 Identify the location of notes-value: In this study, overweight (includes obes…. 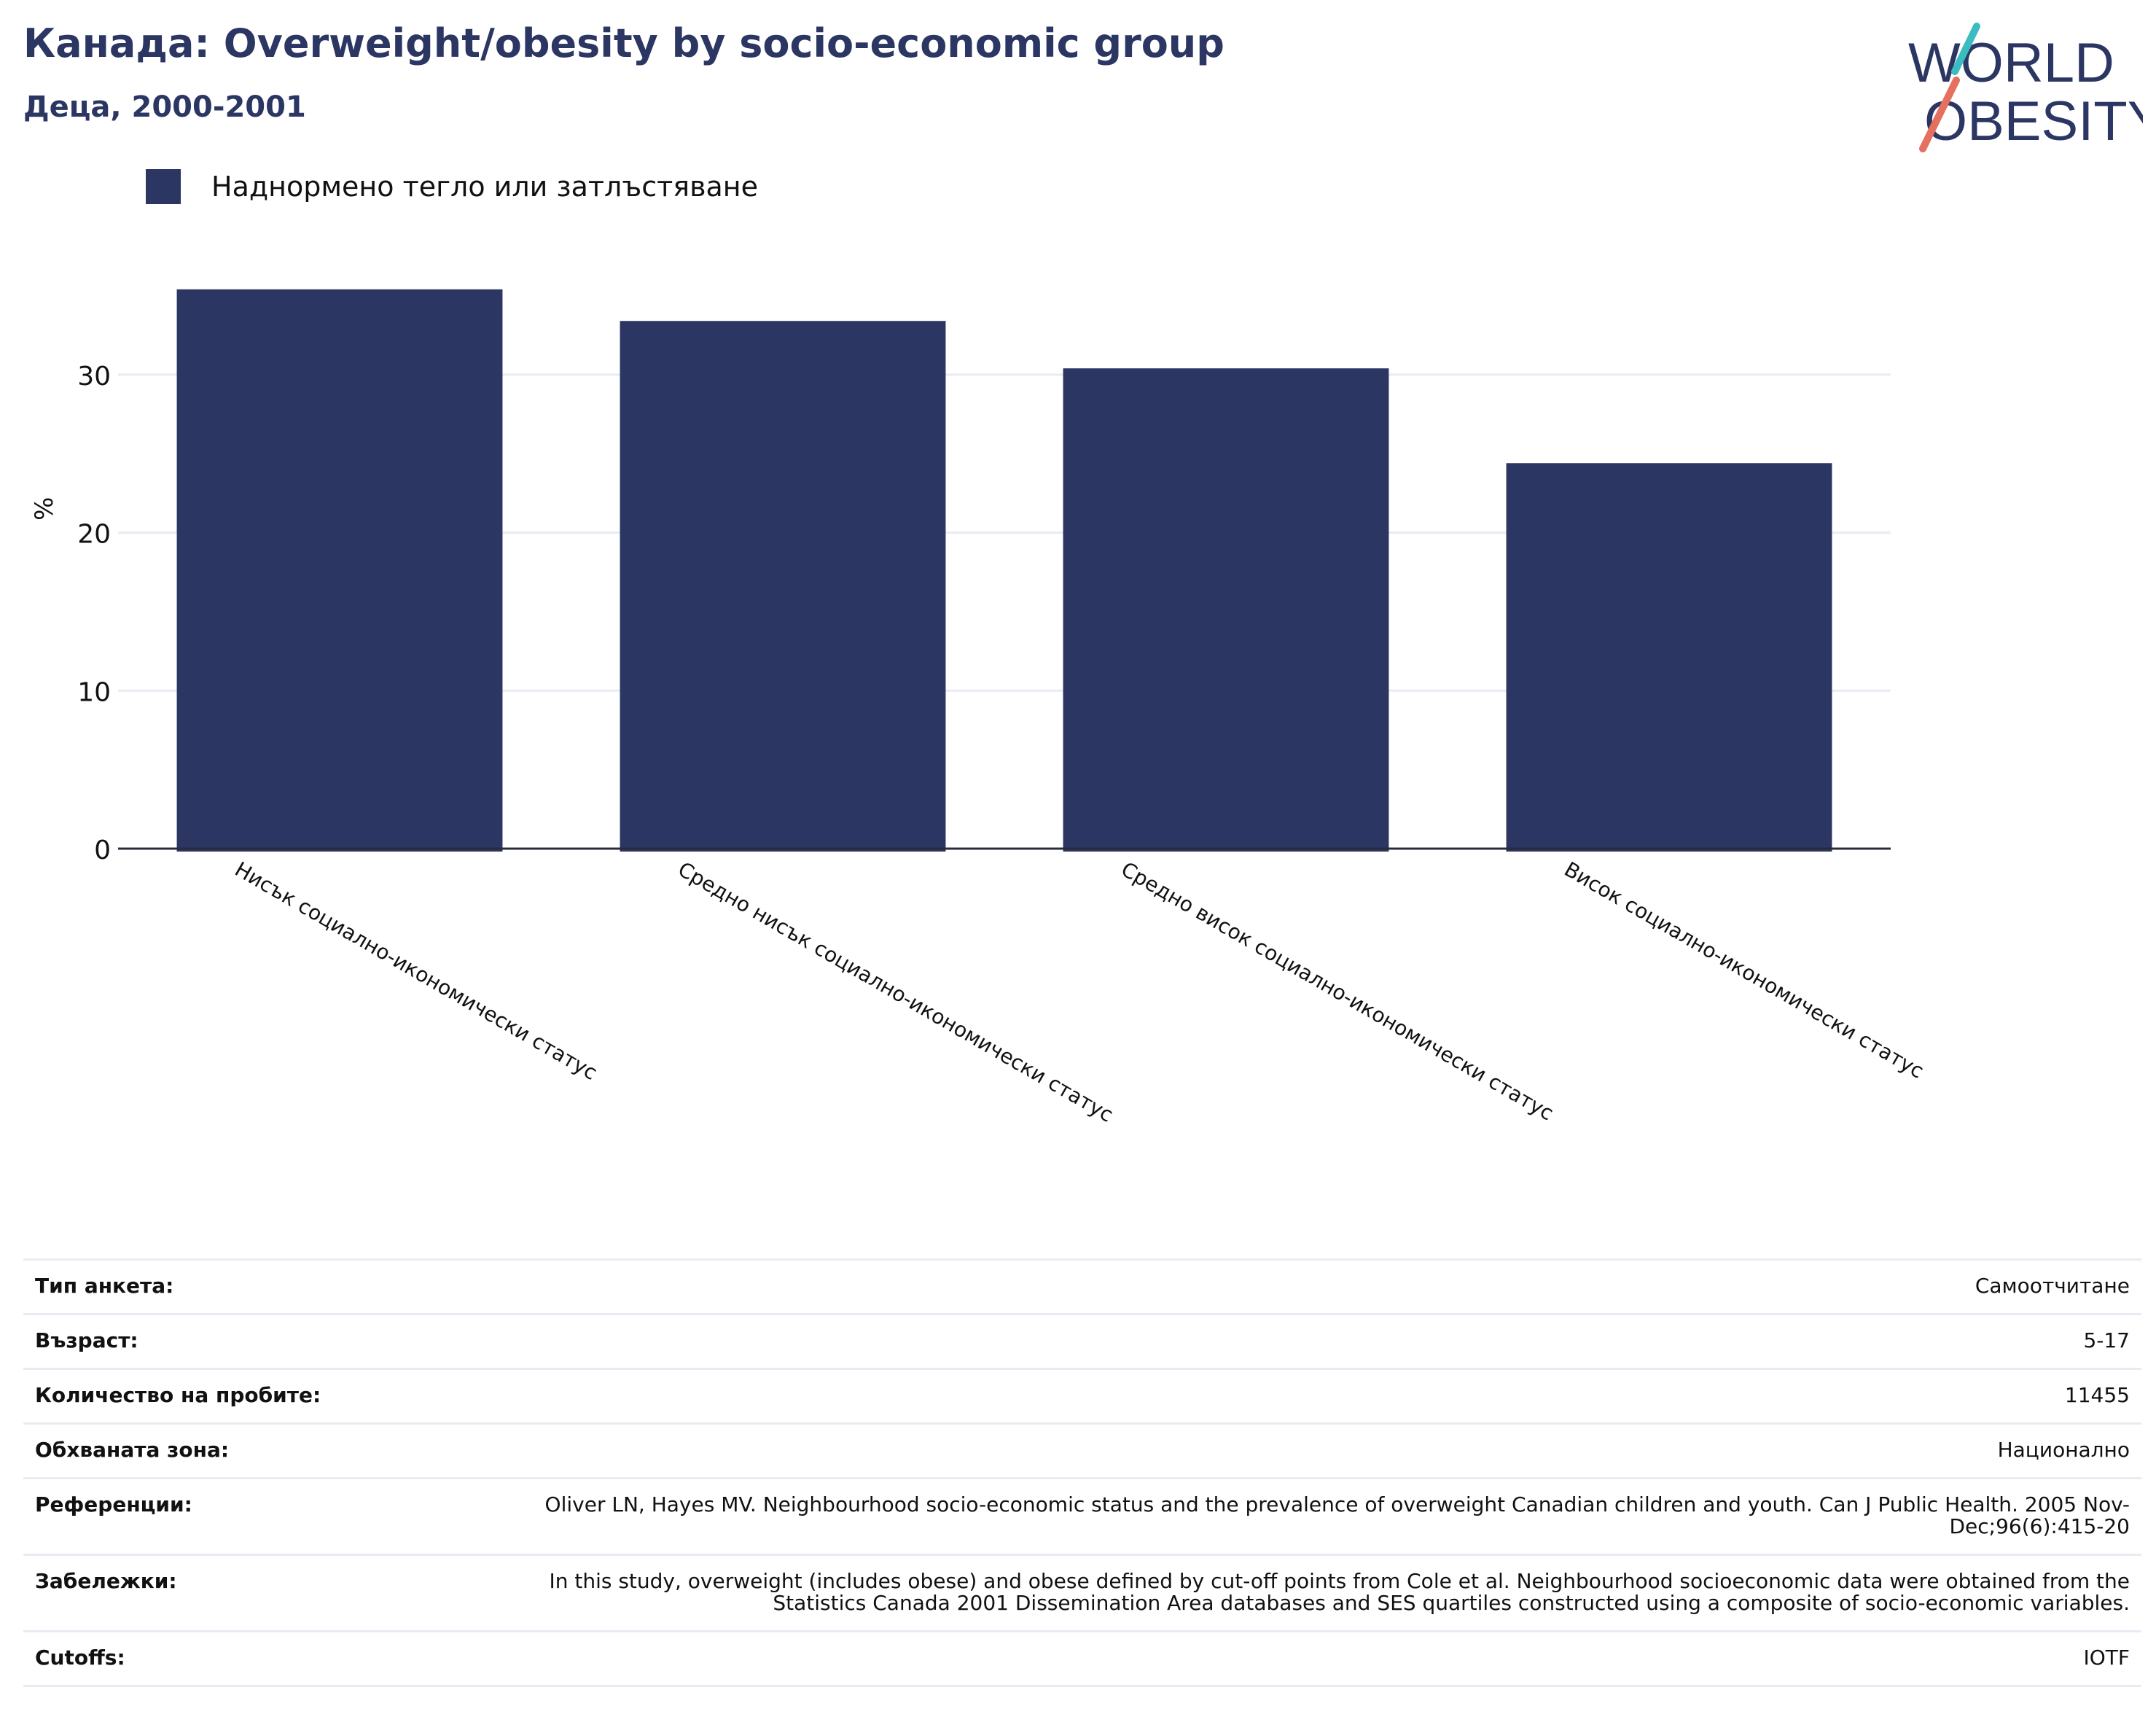
(1340, 1592).